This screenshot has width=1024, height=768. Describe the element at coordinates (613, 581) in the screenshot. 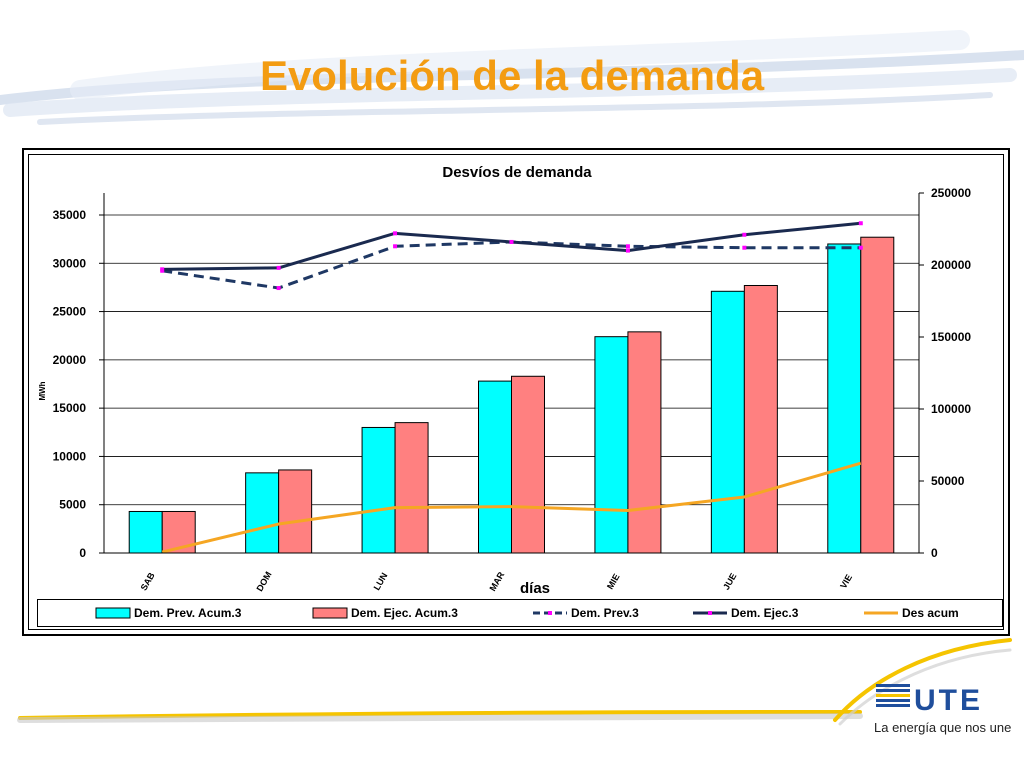

I see `x-tick-label: MIE` at that location.